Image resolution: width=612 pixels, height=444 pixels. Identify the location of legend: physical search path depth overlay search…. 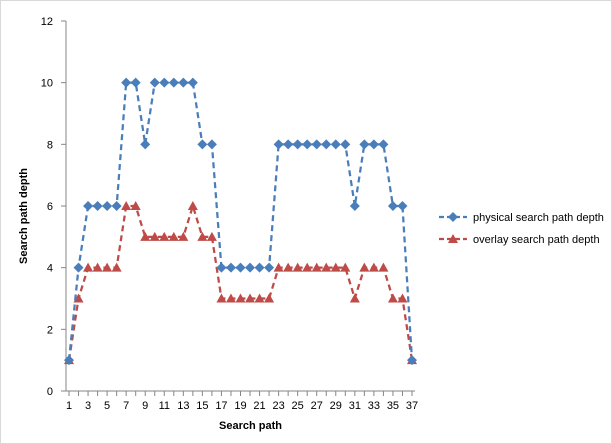
(521, 229).